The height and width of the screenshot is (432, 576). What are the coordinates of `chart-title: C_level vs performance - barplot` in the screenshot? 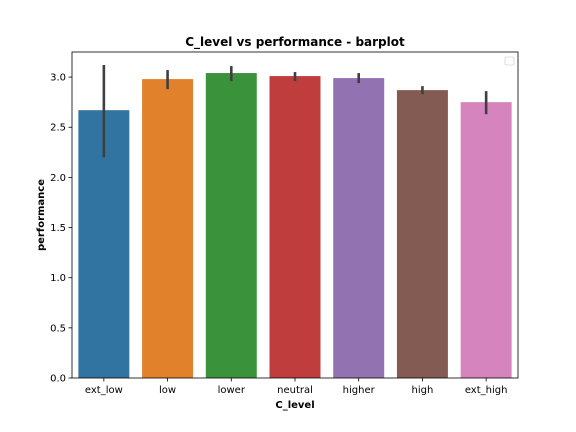 It's located at (295, 42).